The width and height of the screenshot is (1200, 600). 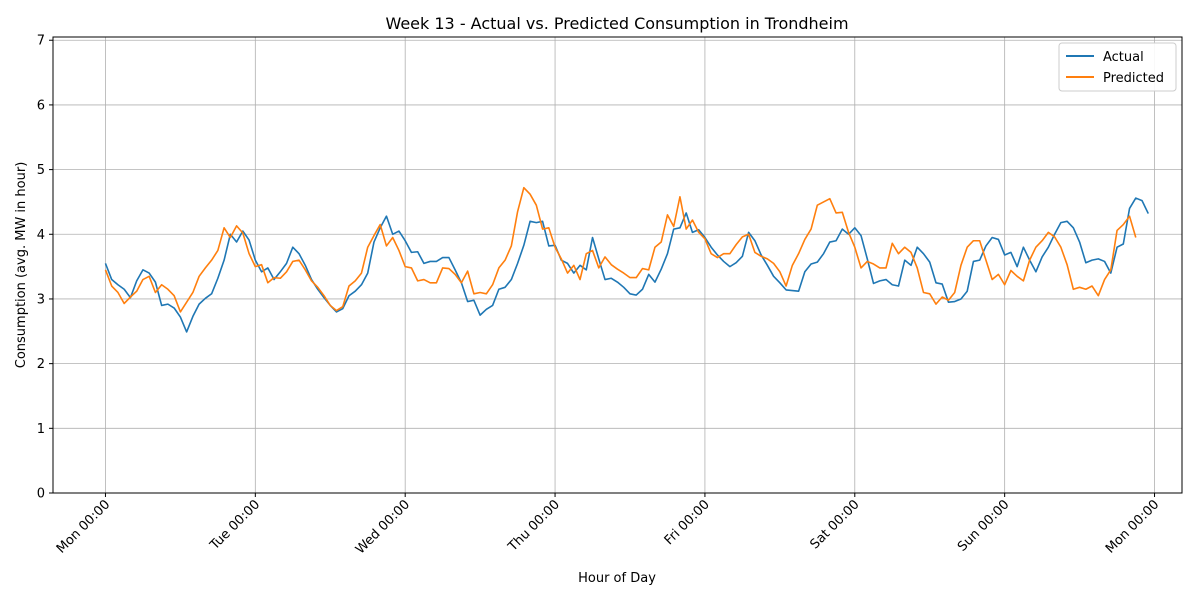 What do you see at coordinates (1123, 57) in the screenshot?
I see `legend-label-actual: Actual` at bounding box center [1123, 57].